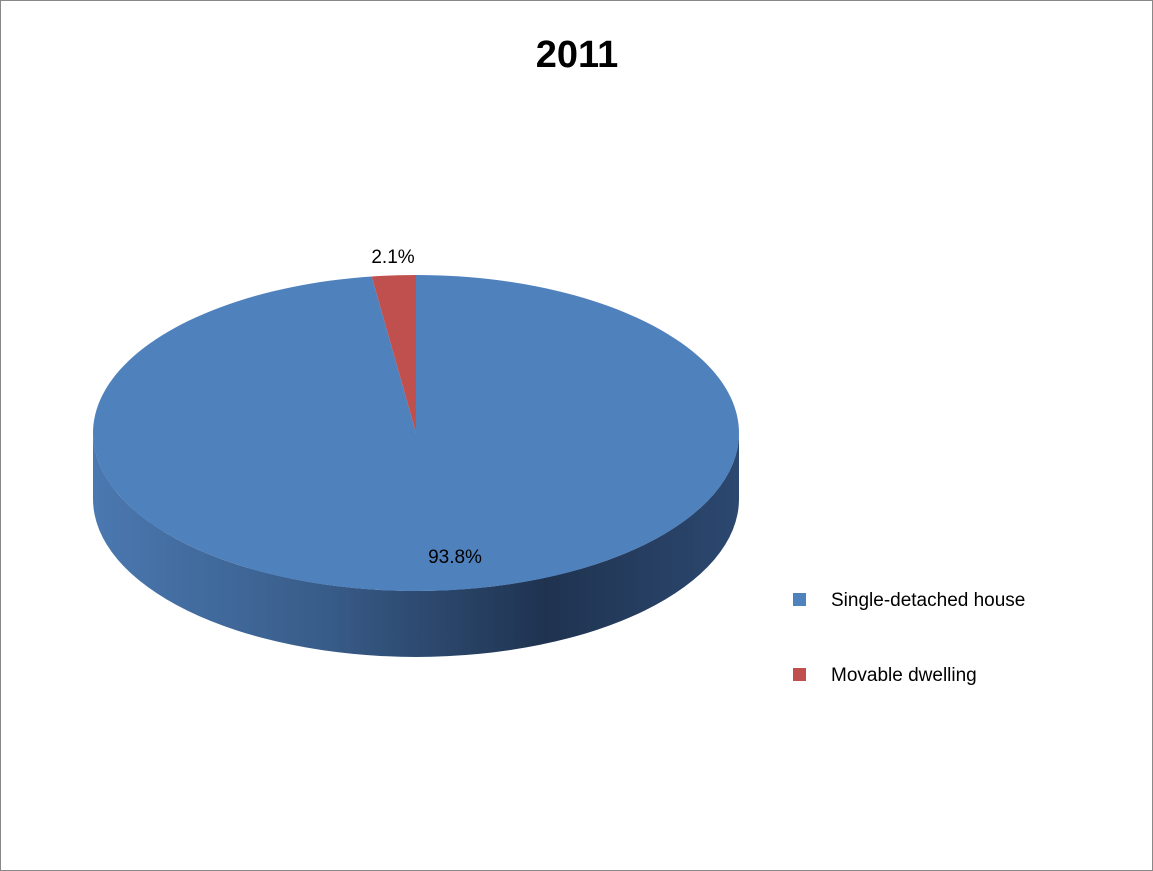 The width and height of the screenshot is (1153, 871). I want to click on legend-label-single-detached-house: Single-detached house, so click(928, 600).